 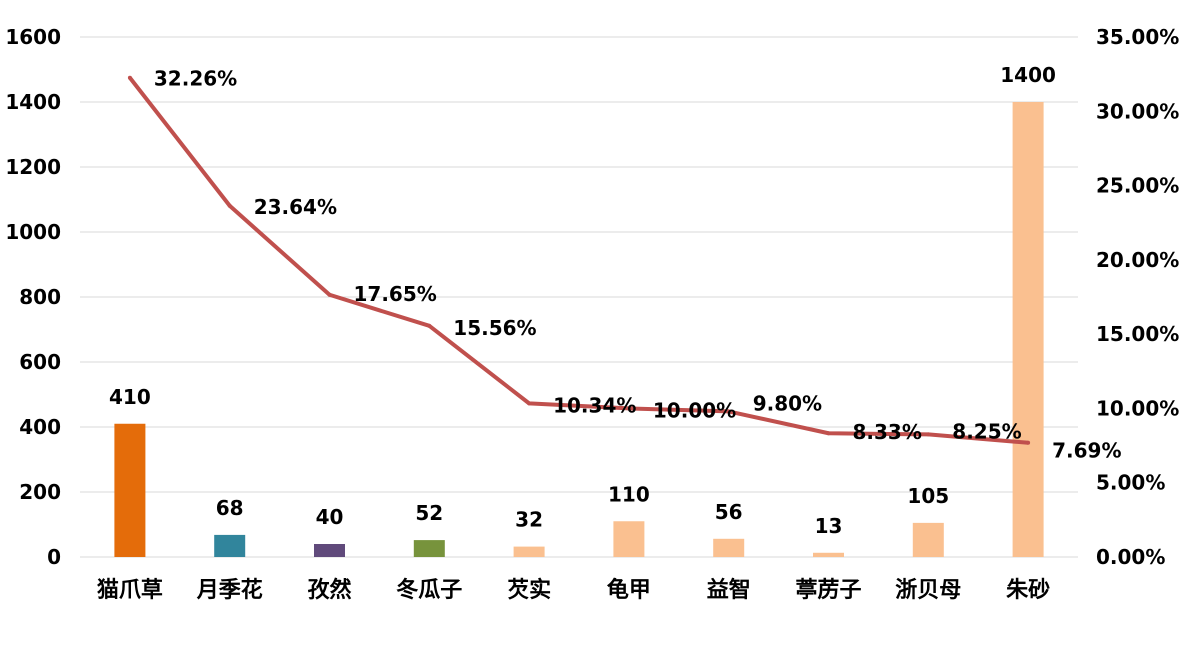 I want to click on category-label: 龟甲, so click(x=629, y=590).